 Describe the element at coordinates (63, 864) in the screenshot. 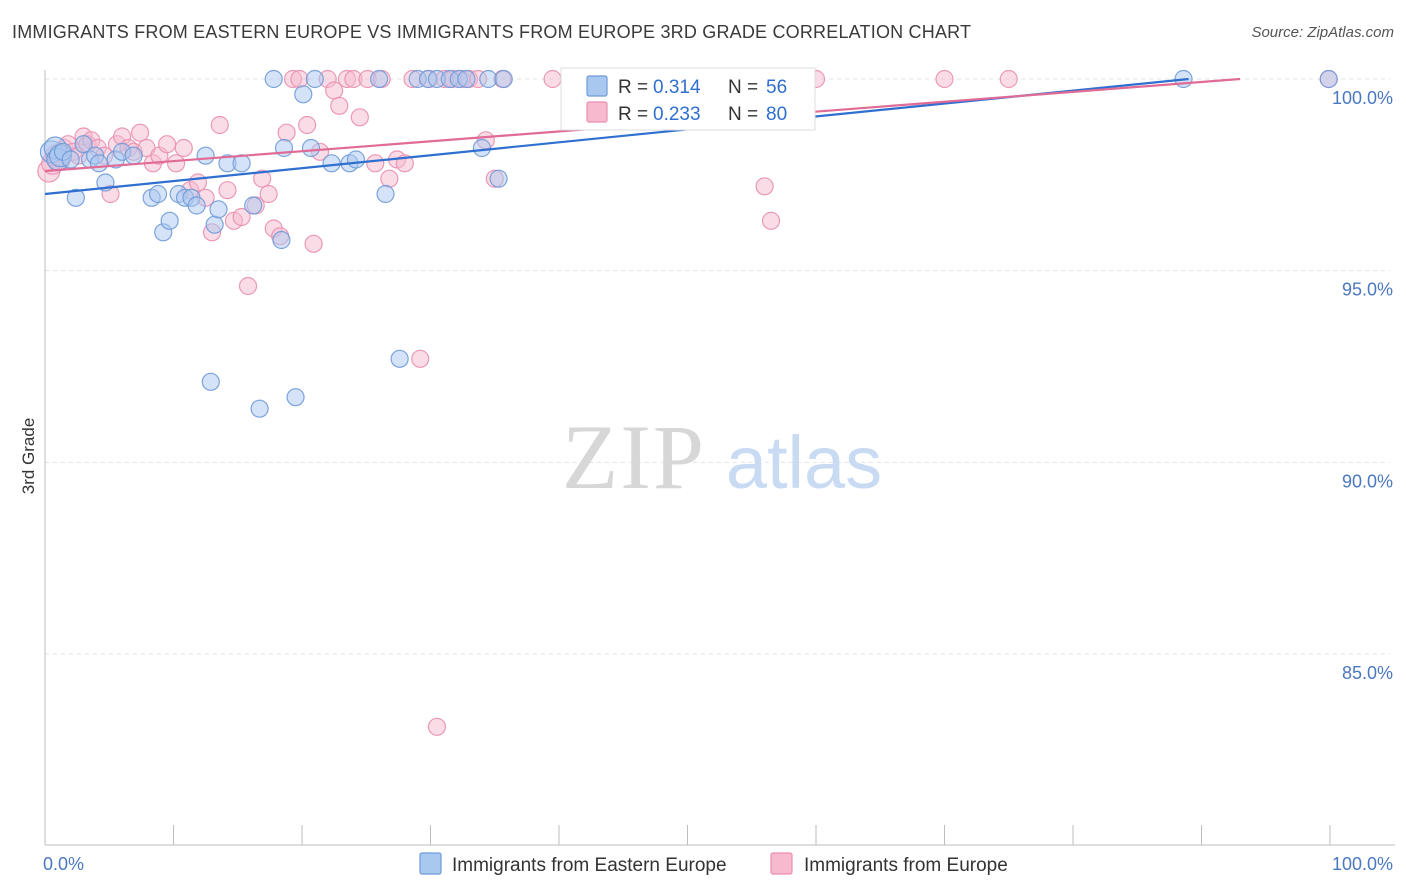

I see `x-tick-label: 0.0%` at that location.